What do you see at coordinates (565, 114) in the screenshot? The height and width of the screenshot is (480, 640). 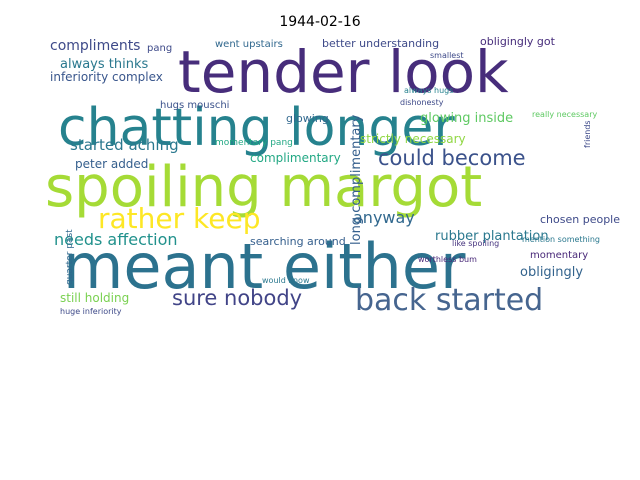 I see `word: really necessary` at bounding box center [565, 114].